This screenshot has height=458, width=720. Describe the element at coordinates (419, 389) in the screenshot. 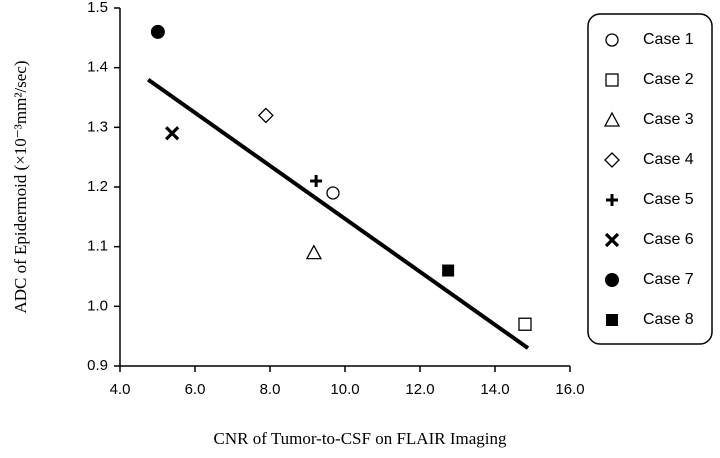

I see `x-tick-label: 12.0` at that location.